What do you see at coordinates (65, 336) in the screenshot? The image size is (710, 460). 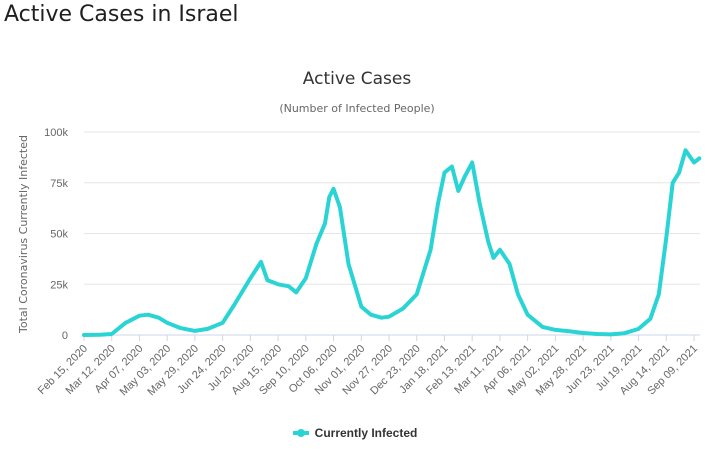 I see `y-tick-label: 0` at bounding box center [65, 336].